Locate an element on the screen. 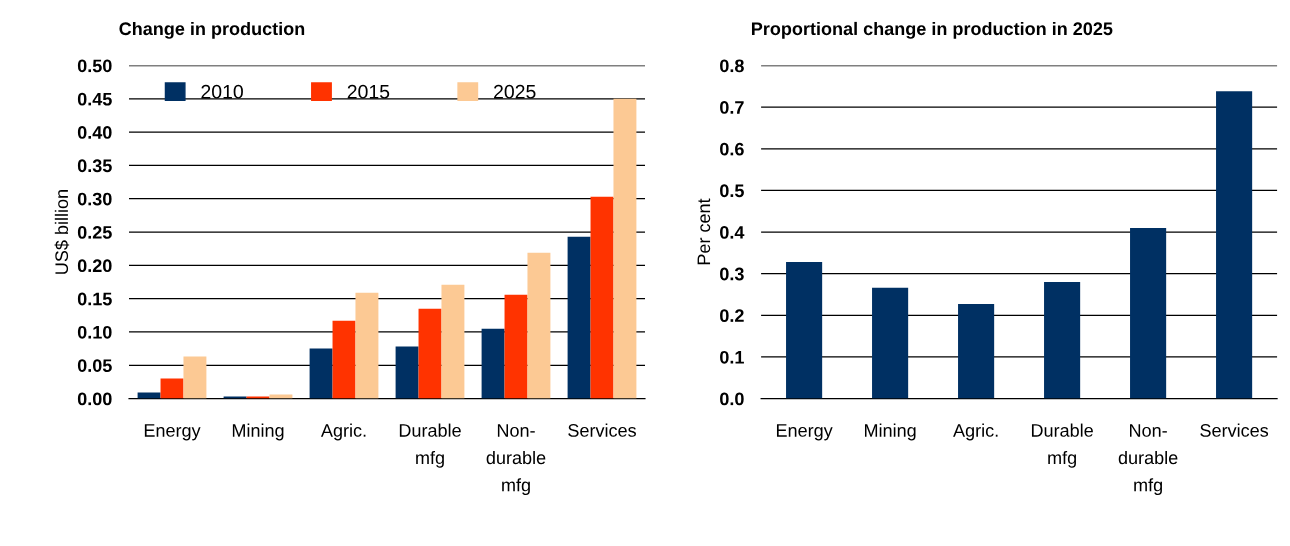  chart-title: Change in production is located at coordinates (212, 30).